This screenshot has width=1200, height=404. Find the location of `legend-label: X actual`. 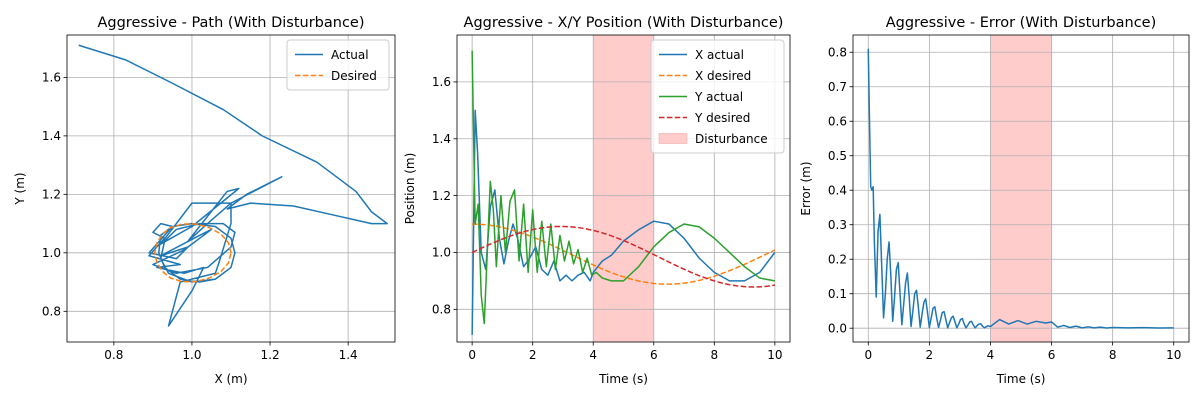

legend-label: X actual is located at coordinates (719, 55).